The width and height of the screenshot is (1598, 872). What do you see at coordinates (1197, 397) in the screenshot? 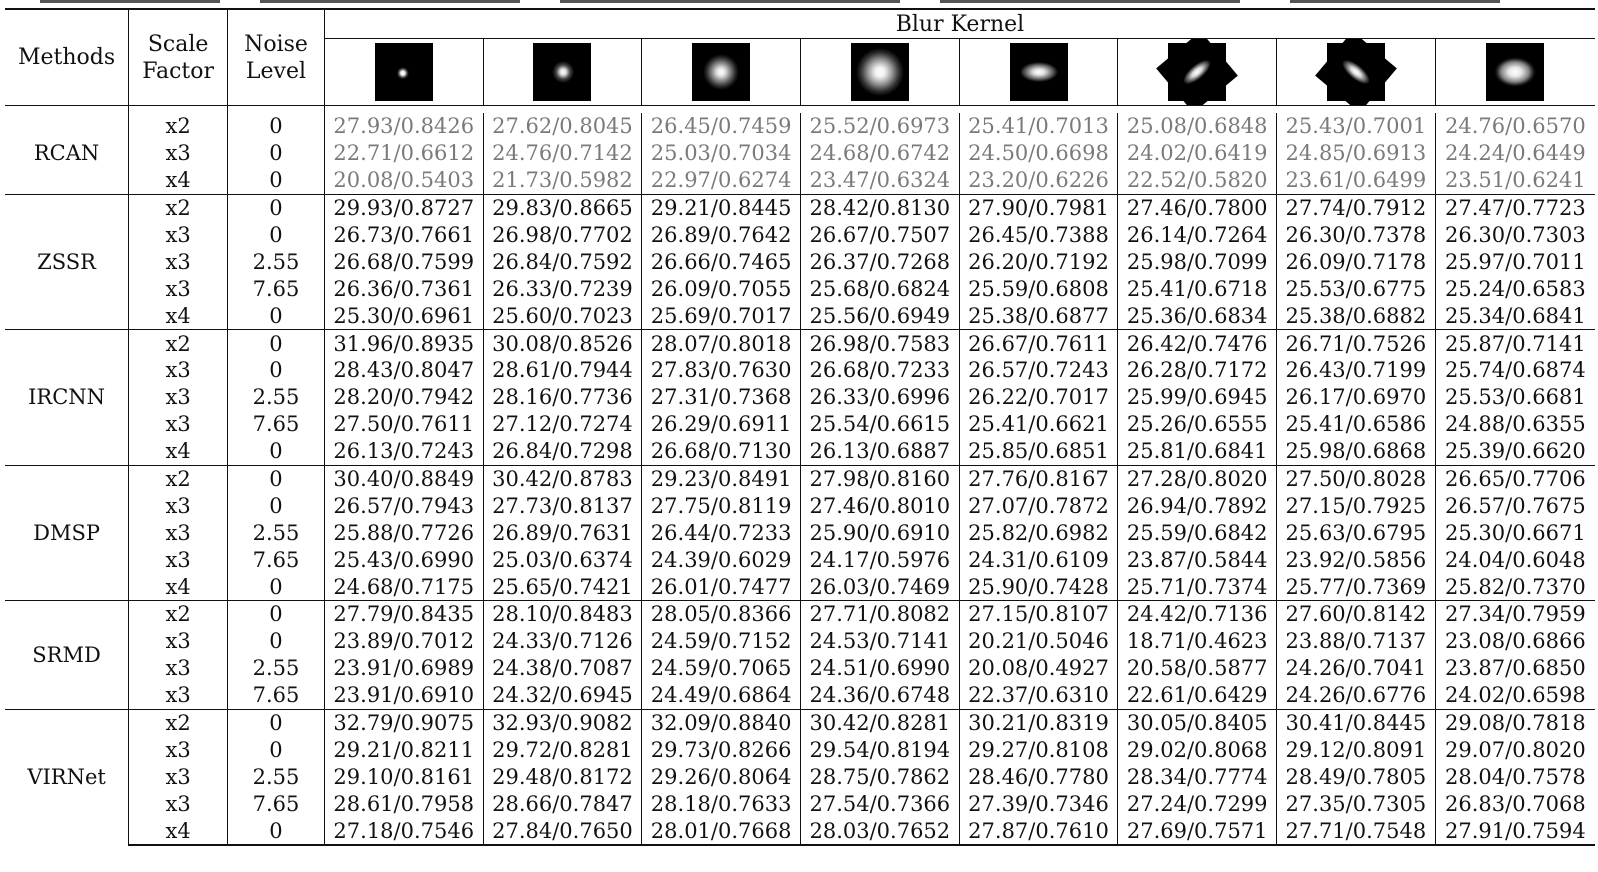
I see `psnr-ssim-cell: 25.99/0.6945` at bounding box center [1197, 397].